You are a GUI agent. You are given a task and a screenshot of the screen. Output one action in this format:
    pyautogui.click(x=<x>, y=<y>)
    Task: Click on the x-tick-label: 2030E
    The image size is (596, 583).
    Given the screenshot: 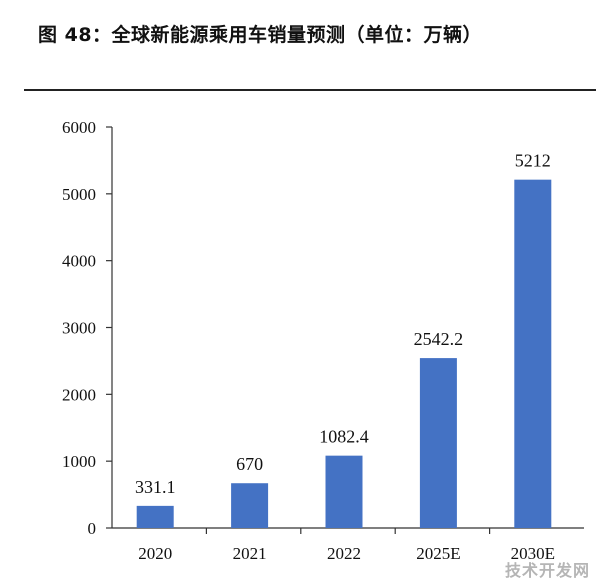 What is the action you would take?
    pyautogui.click(x=533, y=553)
    